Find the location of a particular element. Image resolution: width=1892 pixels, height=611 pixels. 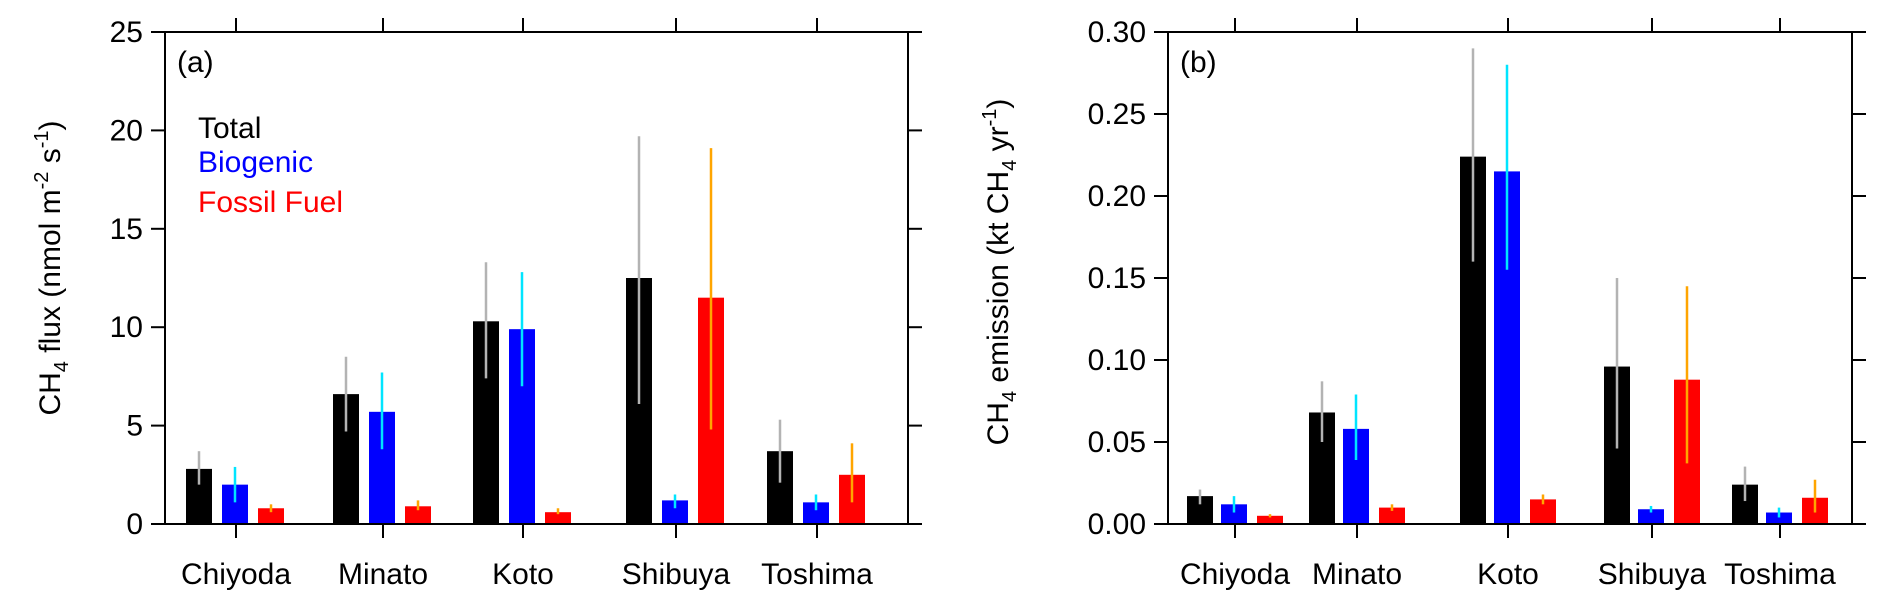

panel-a-y-tick-label-3: 15 is located at coordinates (126, 229).